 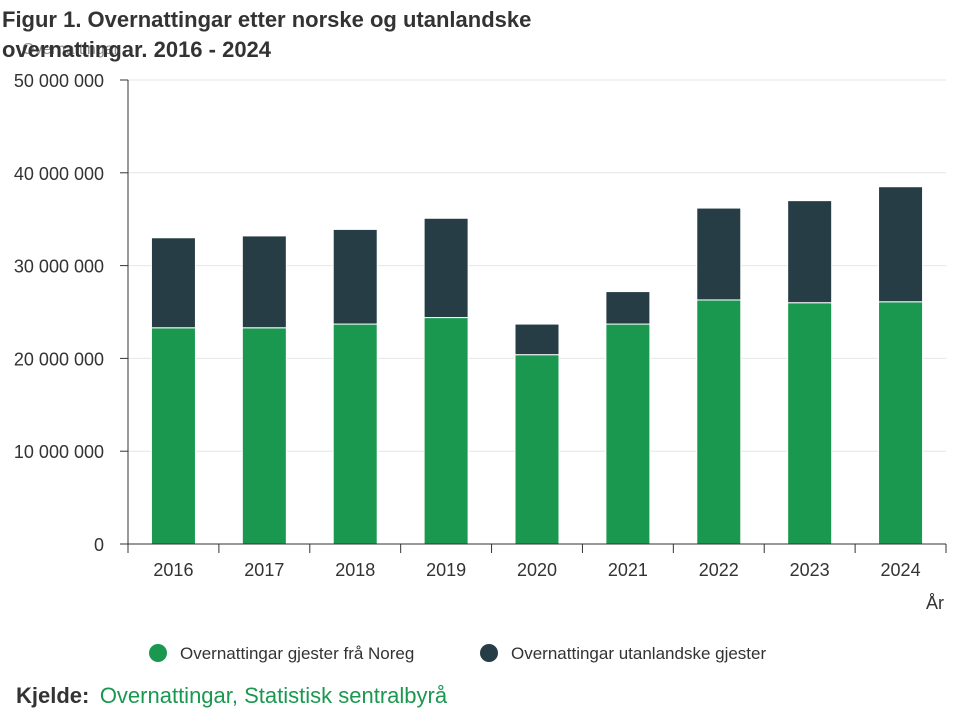 What do you see at coordinates (719, 570) in the screenshot?
I see `x-tick-label: 2022` at bounding box center [719, 570].